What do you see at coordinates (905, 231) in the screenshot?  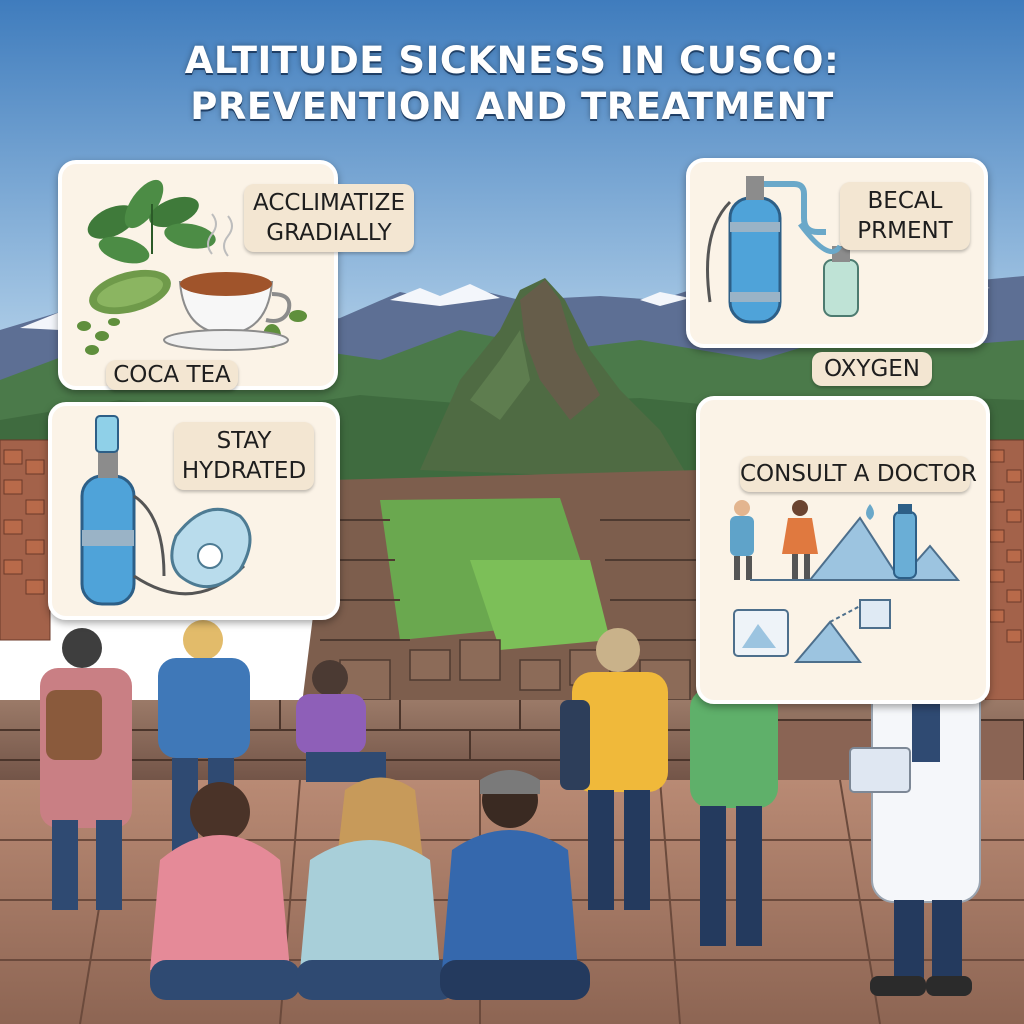 I see `becal-prment-line-2: PRMENT` at bounding box center [905, 231].